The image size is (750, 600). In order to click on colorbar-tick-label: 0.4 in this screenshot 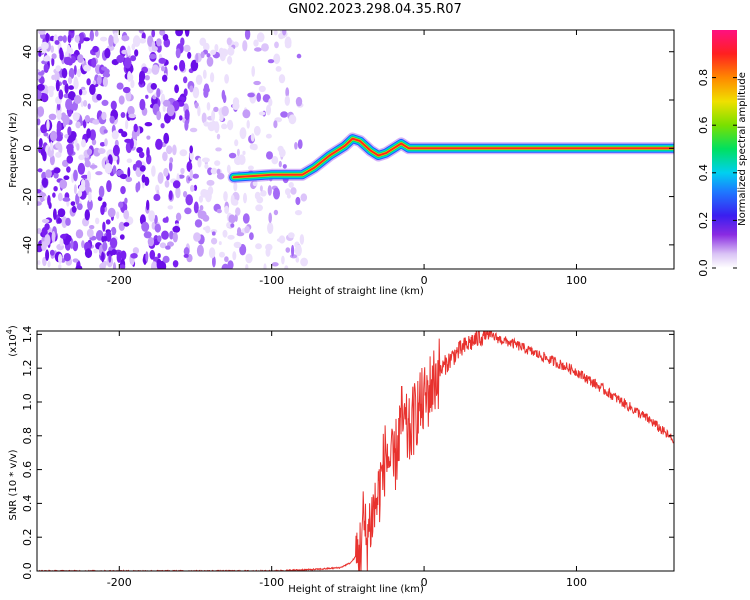, I will do `click(703, 173)`.